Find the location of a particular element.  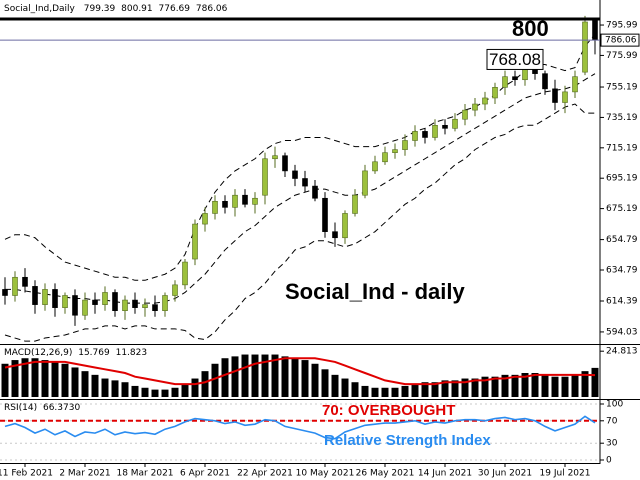

x-tick-label: 19 Jul 2021 is located at coordinates (565, 474).